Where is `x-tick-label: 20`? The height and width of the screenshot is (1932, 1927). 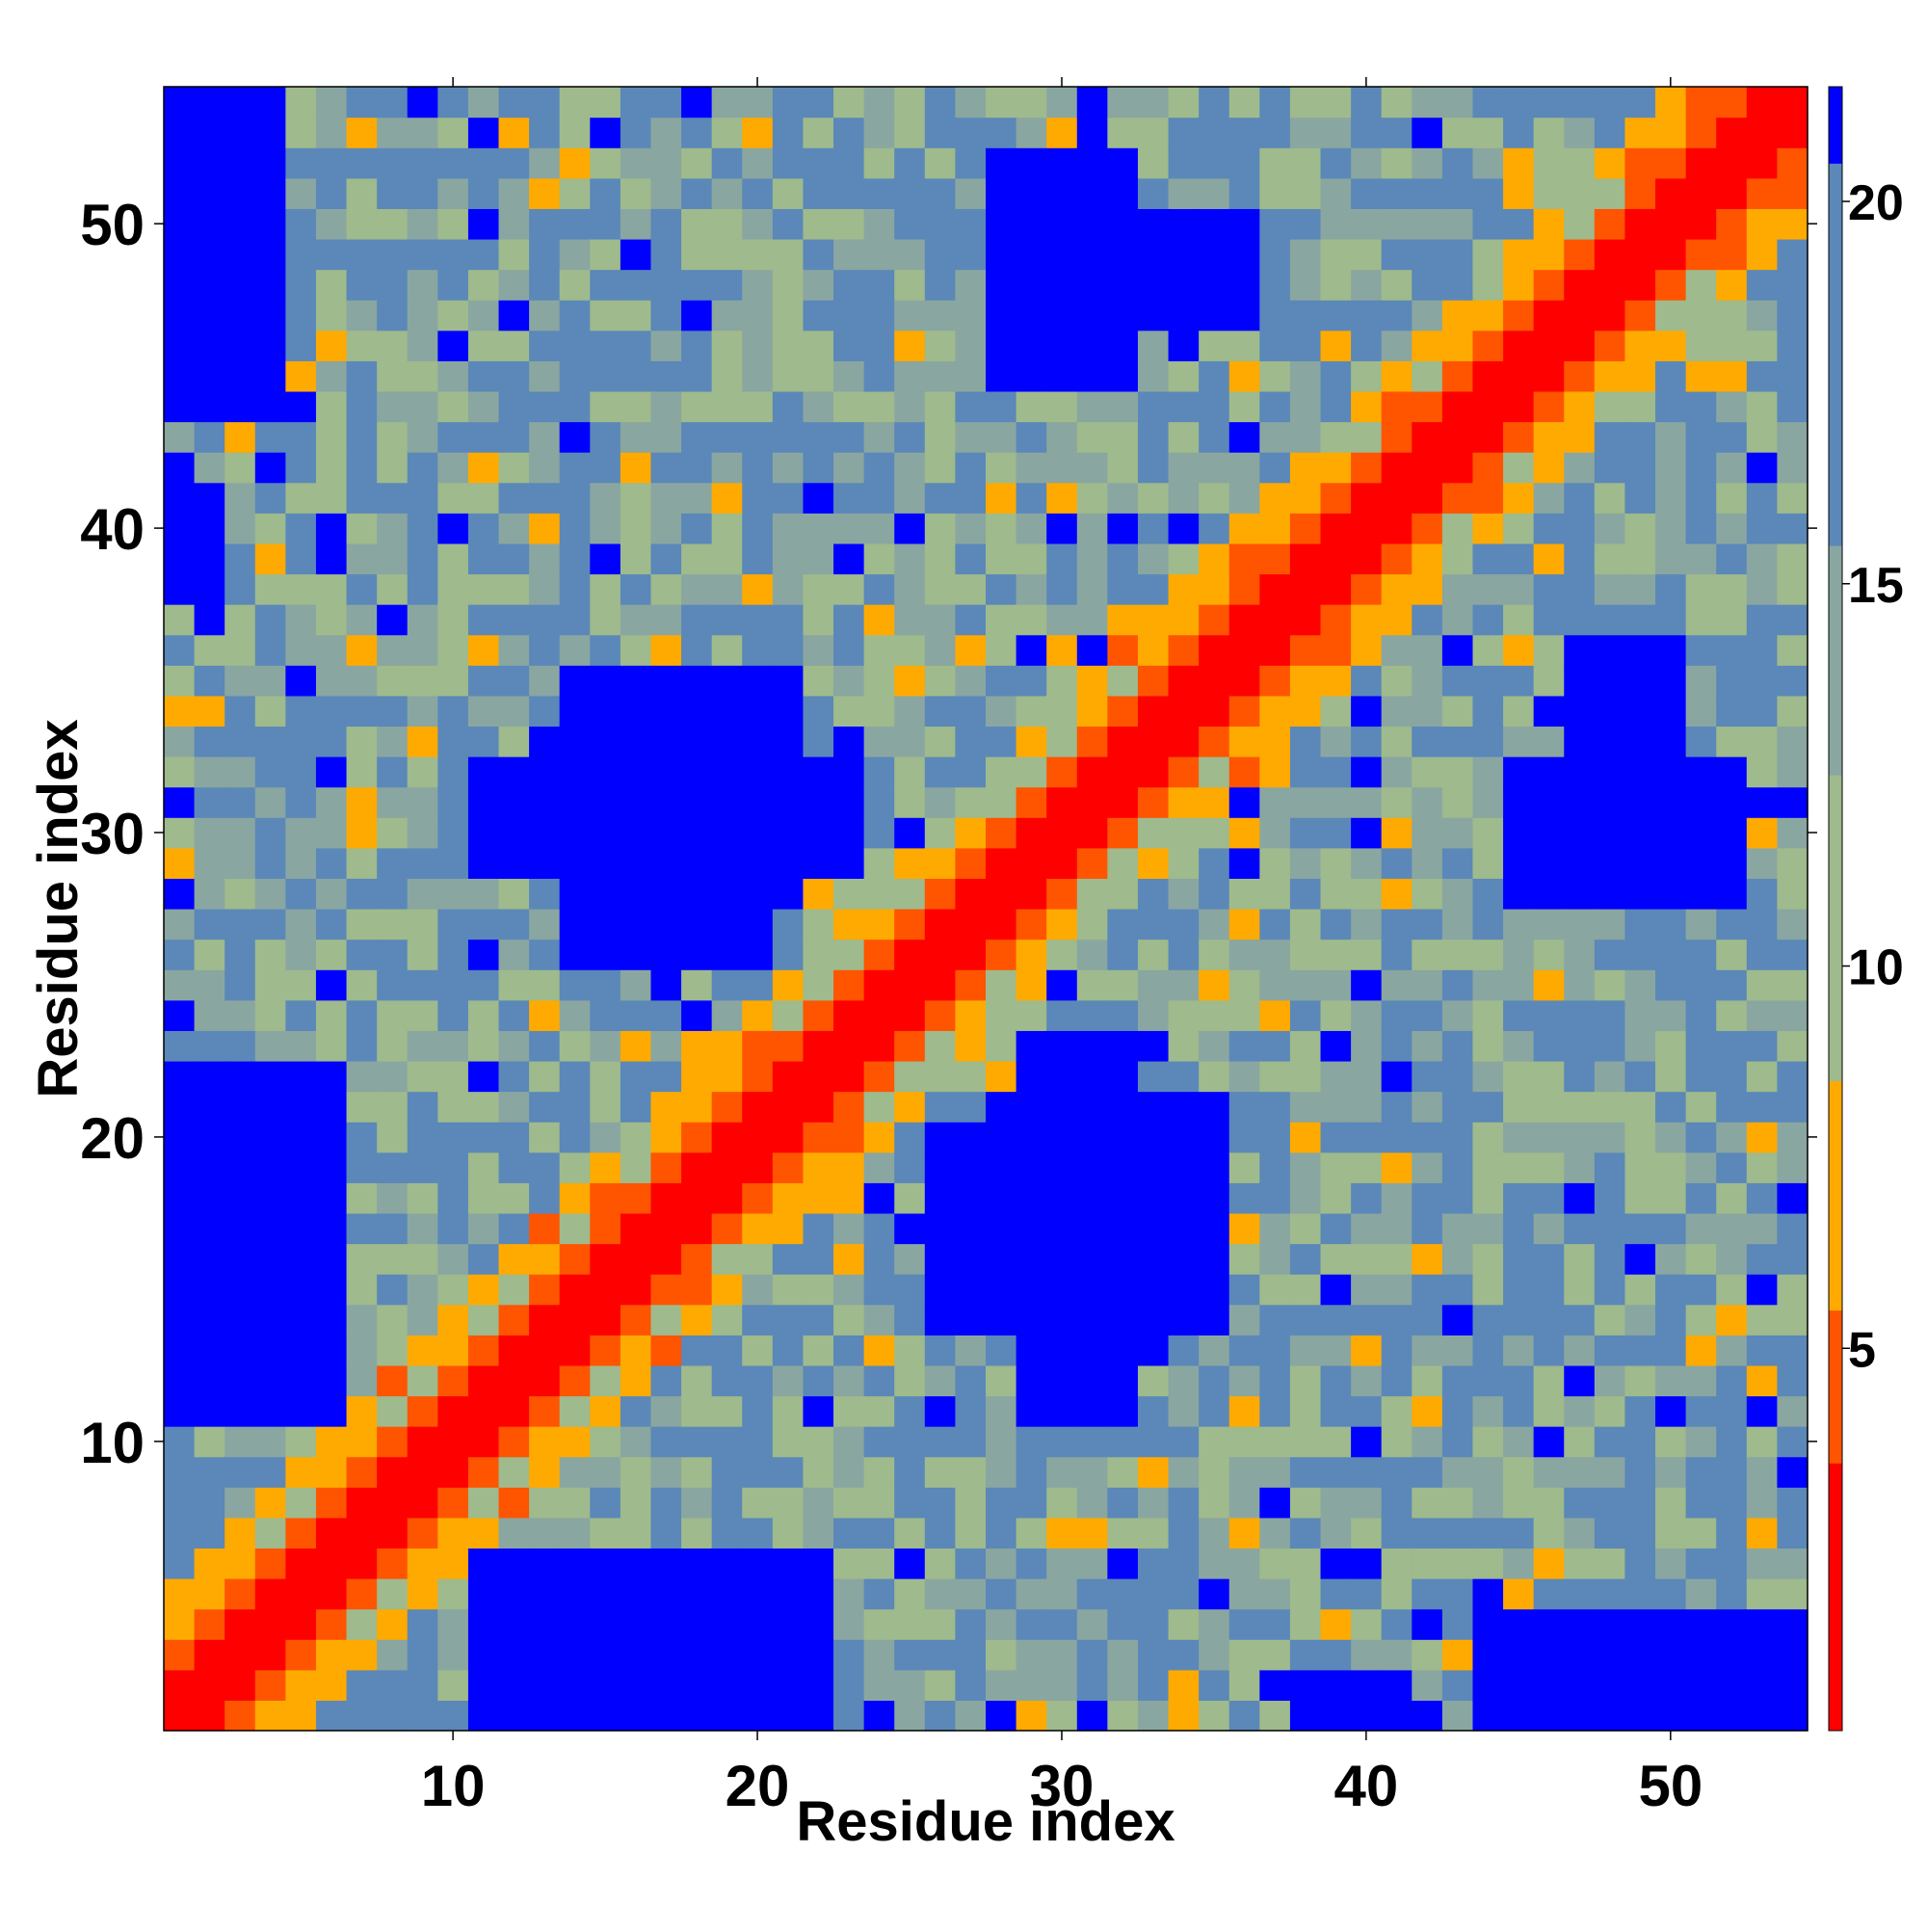 x-tick-label: 20 is located at coordinates (758, 1786).